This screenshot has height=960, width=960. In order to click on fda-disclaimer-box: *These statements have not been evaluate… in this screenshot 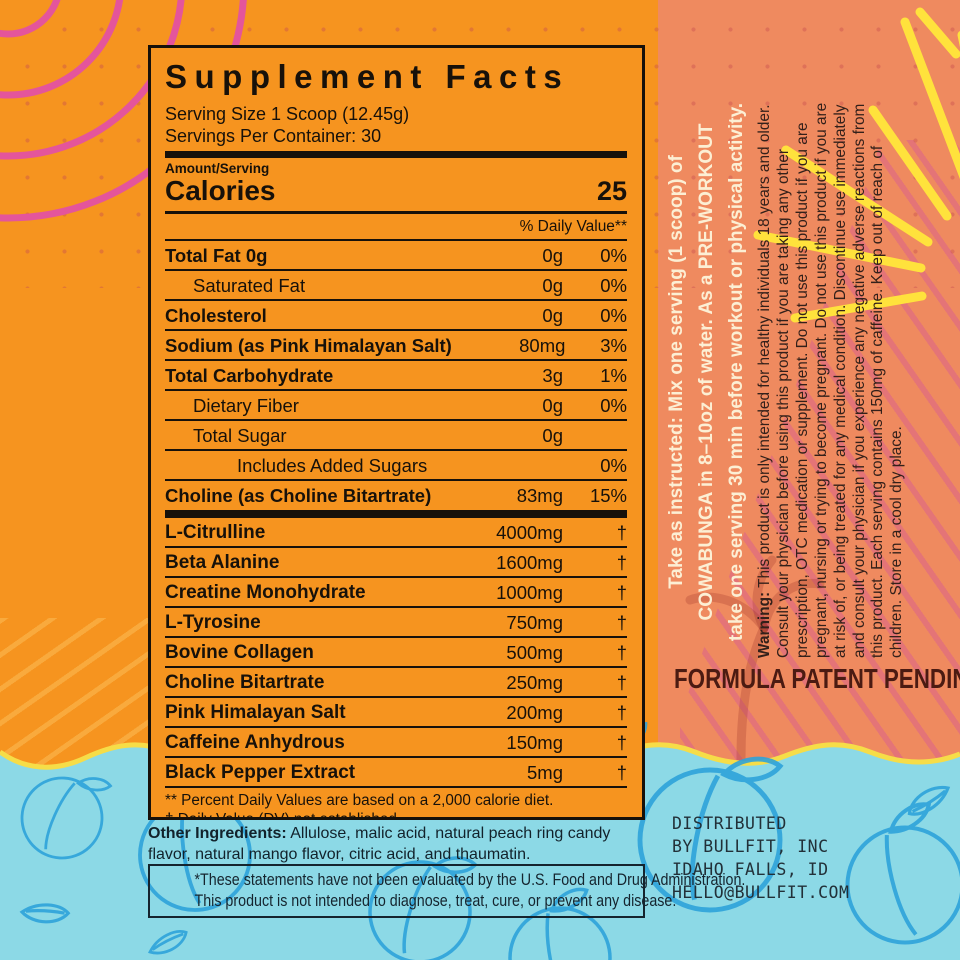, I will do `click(447, 891)`.